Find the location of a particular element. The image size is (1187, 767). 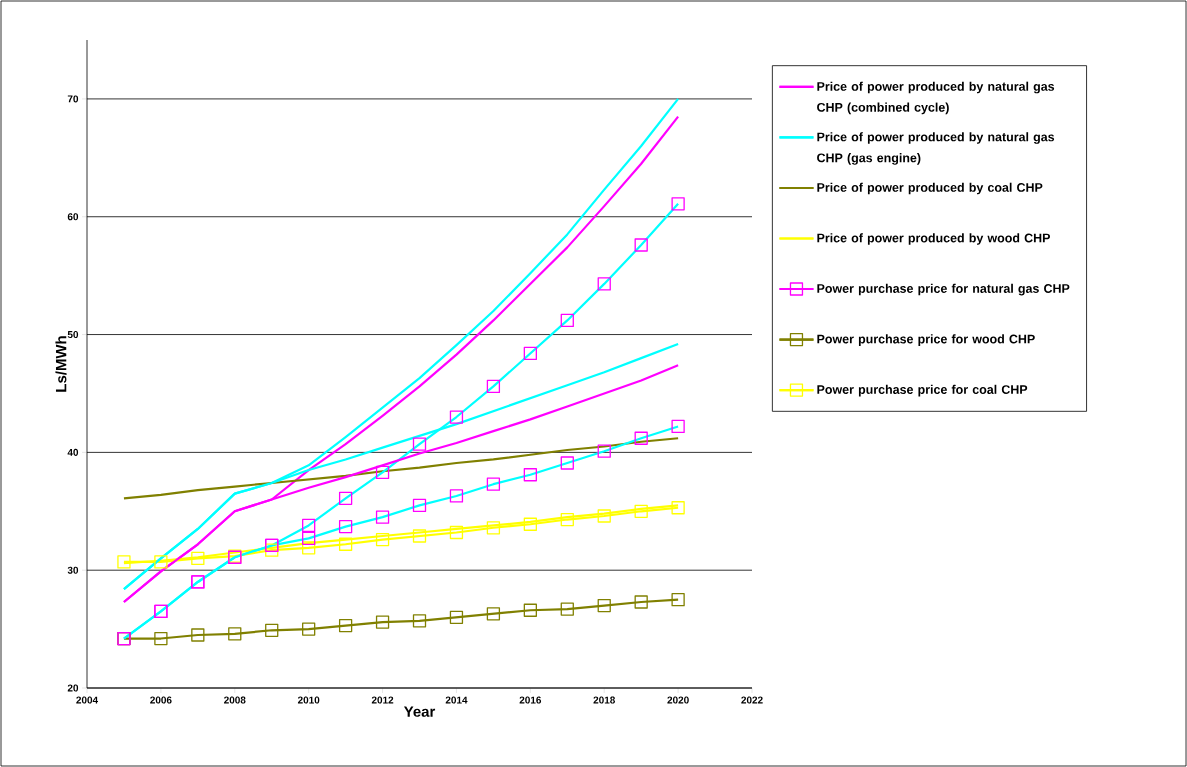

x-axis-title: Year is located at coordinates (419, 711).